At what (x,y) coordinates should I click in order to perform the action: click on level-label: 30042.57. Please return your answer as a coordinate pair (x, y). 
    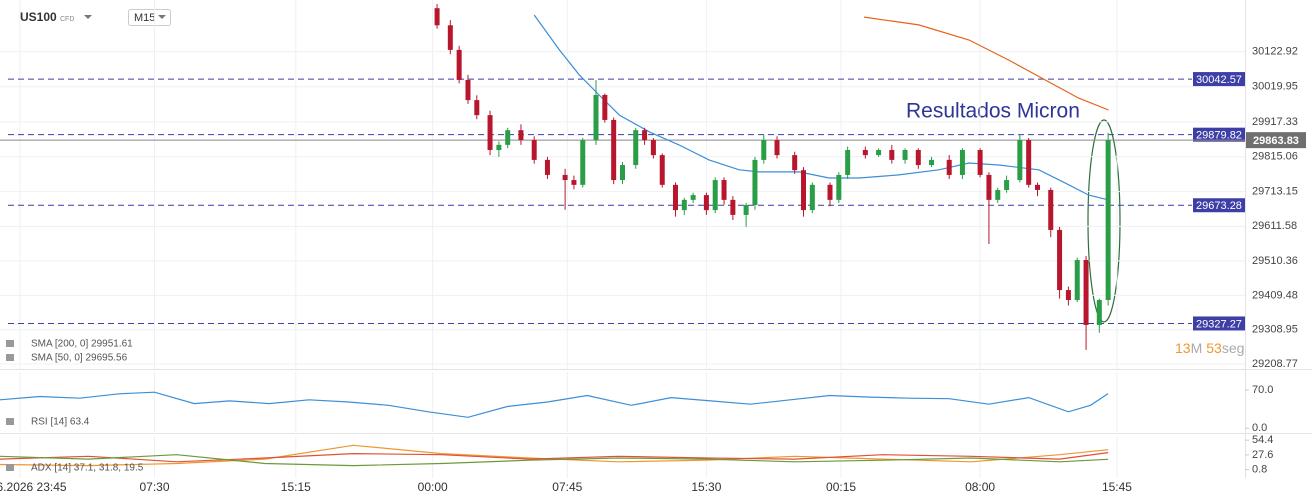
    Looking at the image, I should click on (1219, 80).